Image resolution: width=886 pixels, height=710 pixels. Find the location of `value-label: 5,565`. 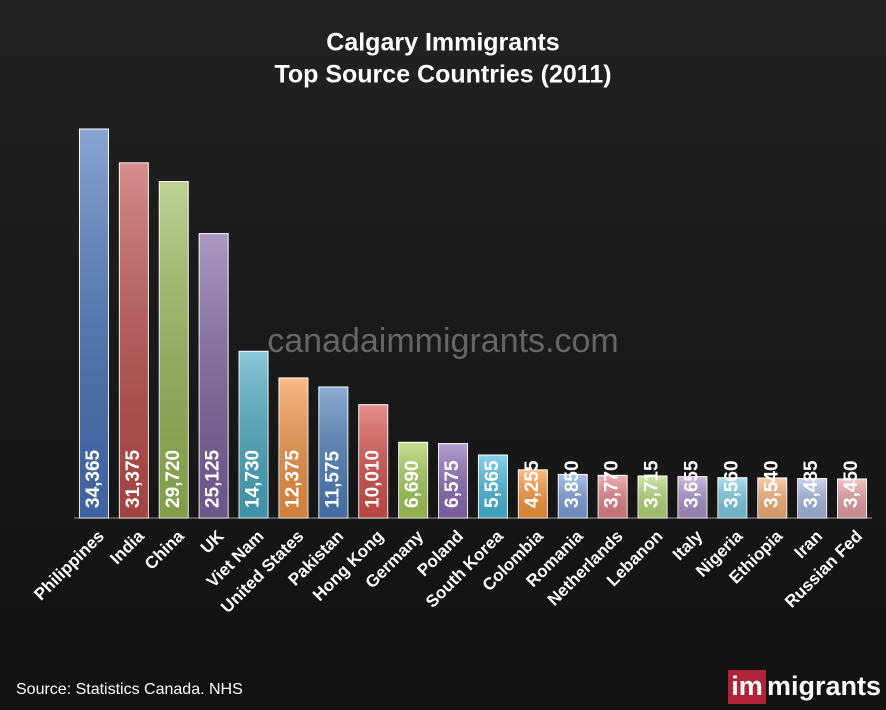

value-label: 5,565 is located at coordinates (492, 484).